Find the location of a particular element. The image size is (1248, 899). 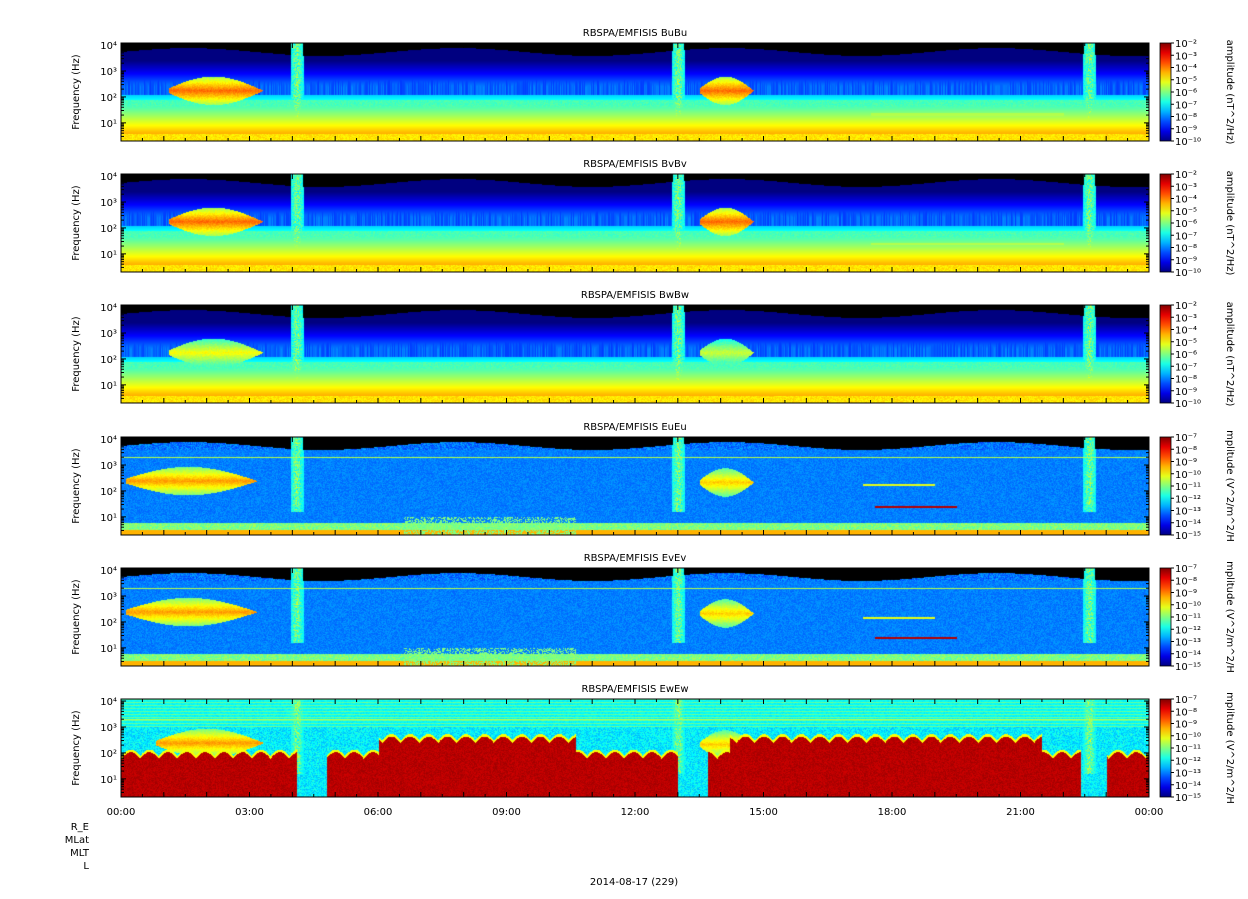

x-tick-label: 03:00 is located at coordinates (249, 812).